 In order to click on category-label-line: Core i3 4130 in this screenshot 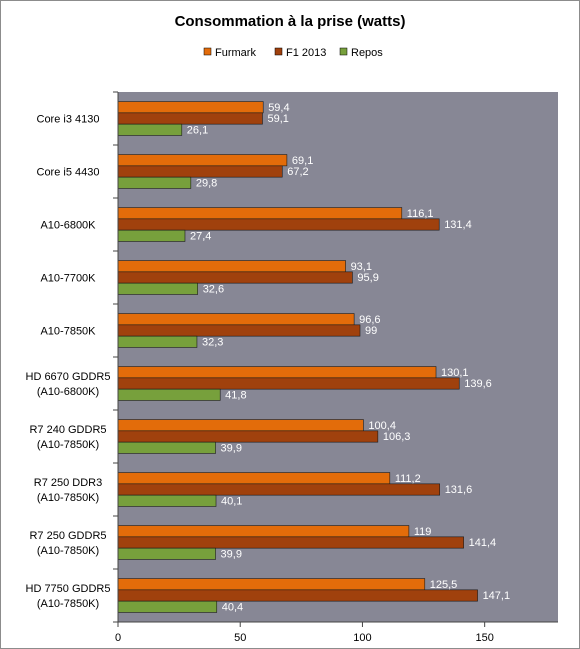, I will do `click(68, 120)`.